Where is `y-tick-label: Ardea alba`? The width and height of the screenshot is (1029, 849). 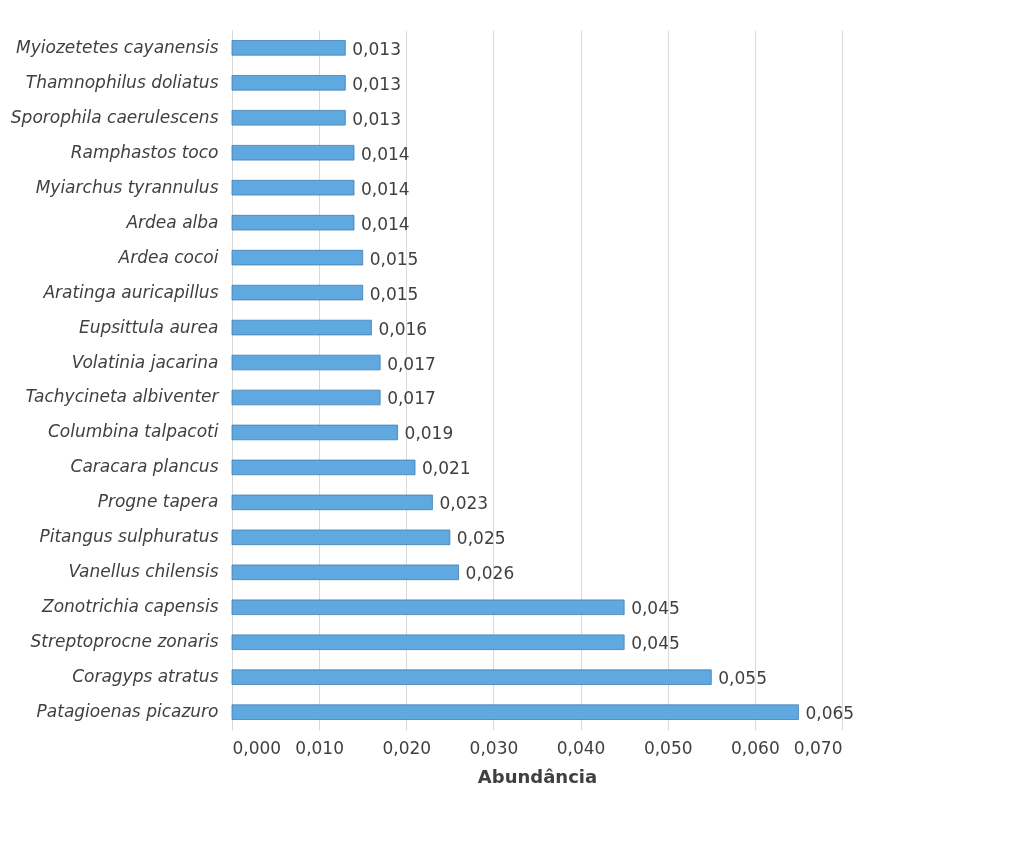
y-tick-label: Ardea alba is located at coordinates (172, 221).